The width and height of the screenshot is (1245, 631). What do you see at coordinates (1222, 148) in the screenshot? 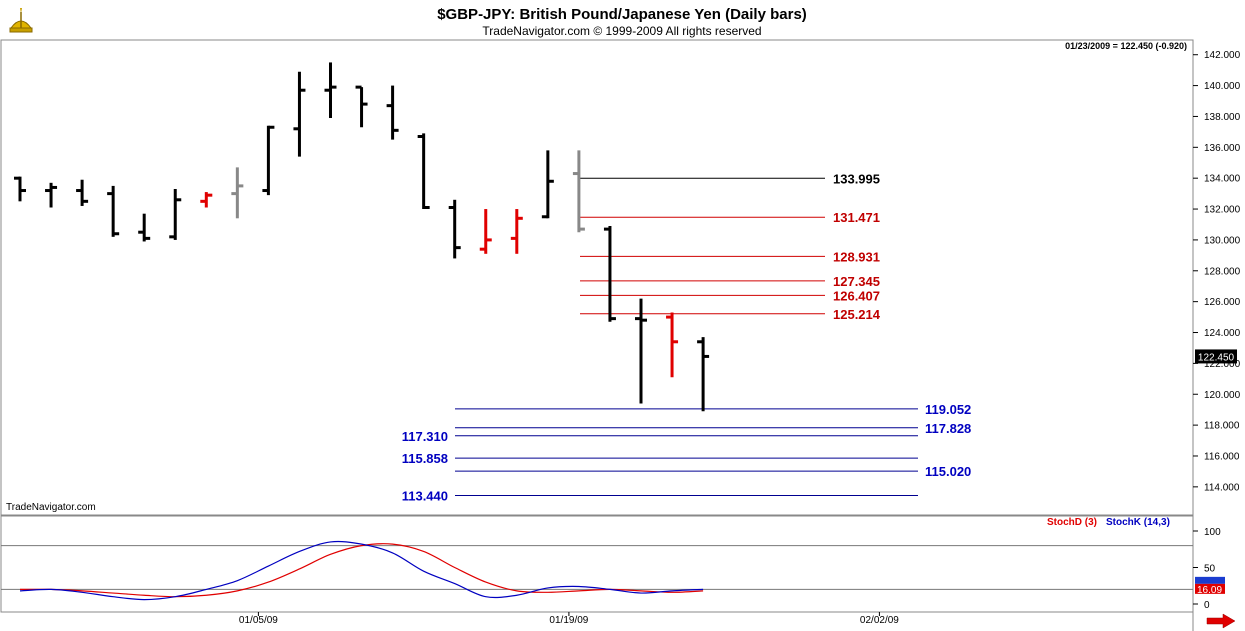
I see `y-tick-label: 136.000` at bounding box center [1222, 148].